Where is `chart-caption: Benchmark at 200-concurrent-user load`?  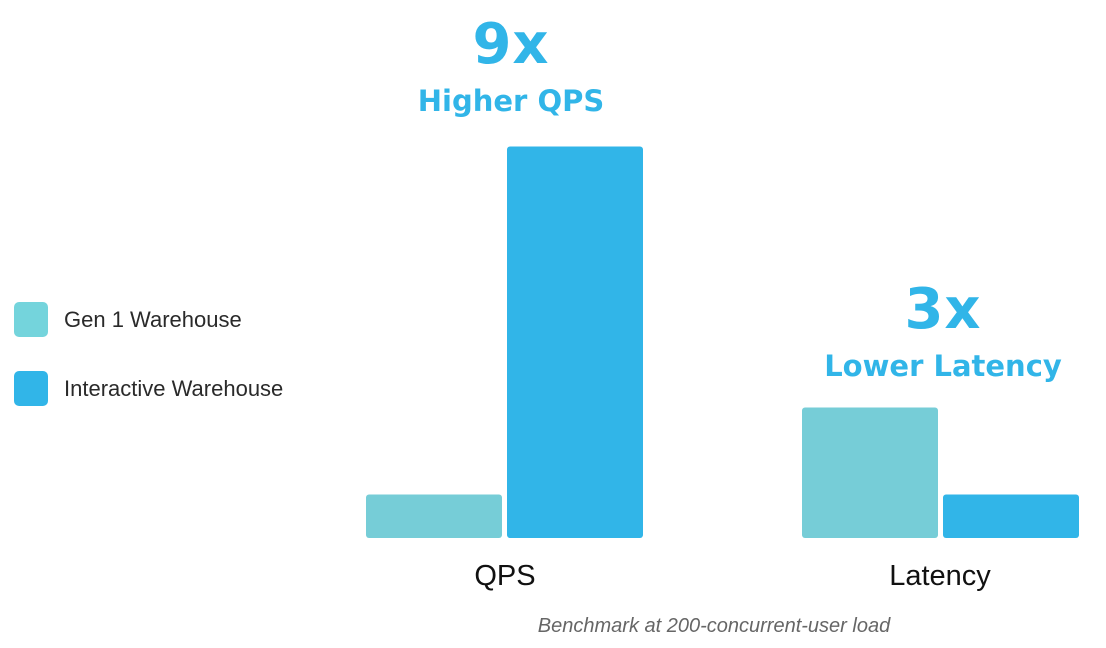
chart-caption: Benchmark at 200-concurrent-user load is located at coordinates (714, 626).